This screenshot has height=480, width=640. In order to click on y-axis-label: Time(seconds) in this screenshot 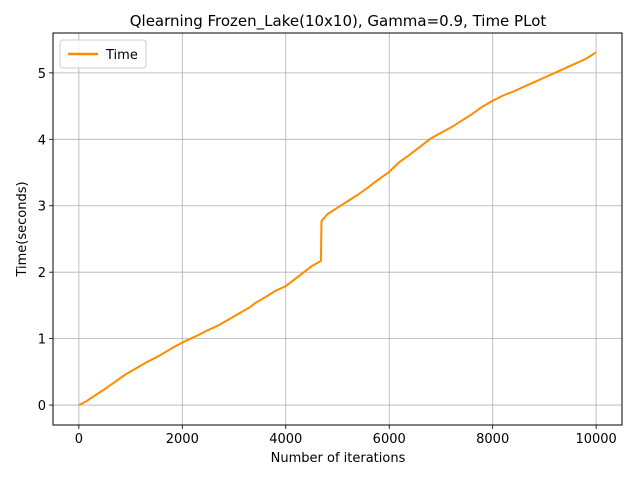, I will do `click(22, 229)`.